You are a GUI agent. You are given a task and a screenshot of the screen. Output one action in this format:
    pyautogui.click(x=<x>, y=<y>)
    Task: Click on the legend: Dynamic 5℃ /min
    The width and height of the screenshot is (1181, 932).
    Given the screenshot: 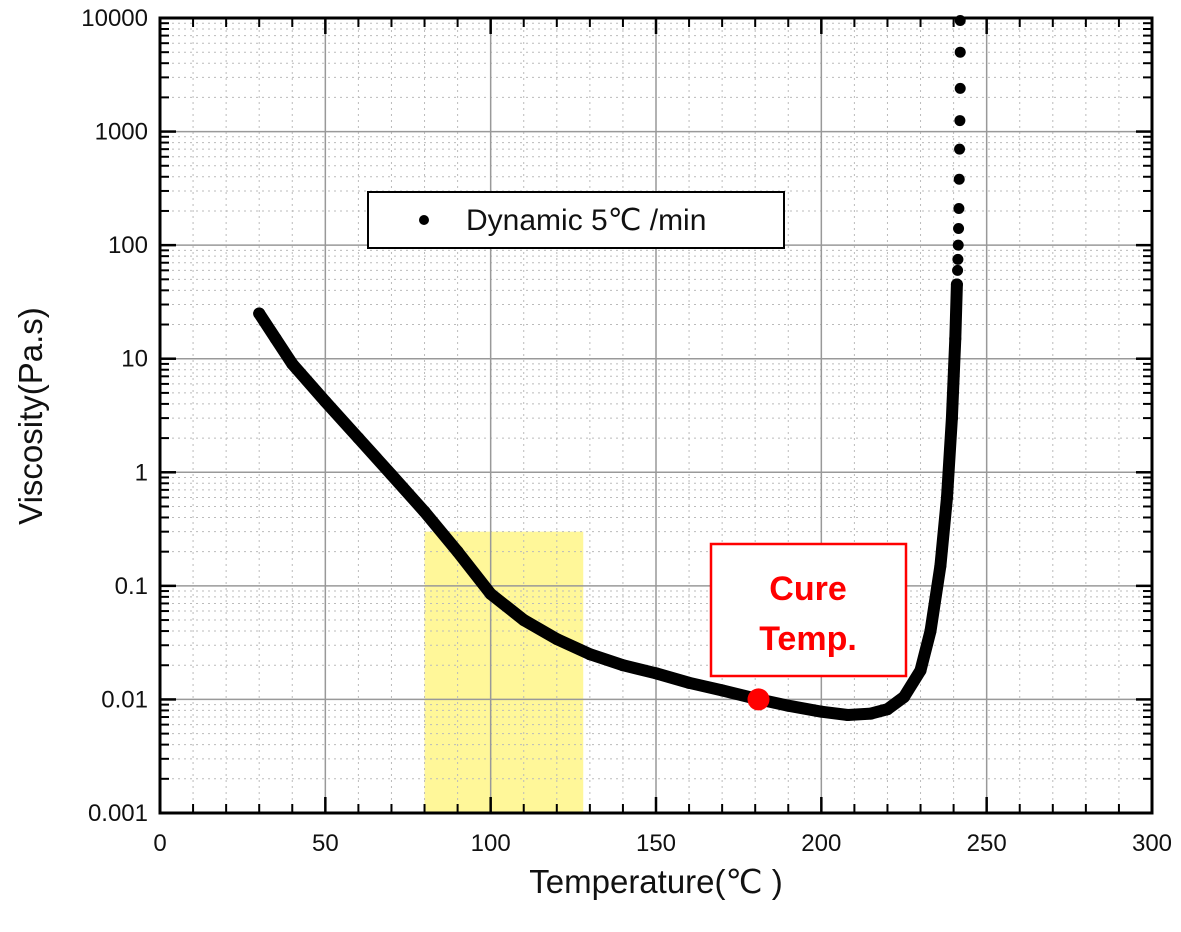 What is the action you would take?
    pyautogui.click(x=576, y=220)
    